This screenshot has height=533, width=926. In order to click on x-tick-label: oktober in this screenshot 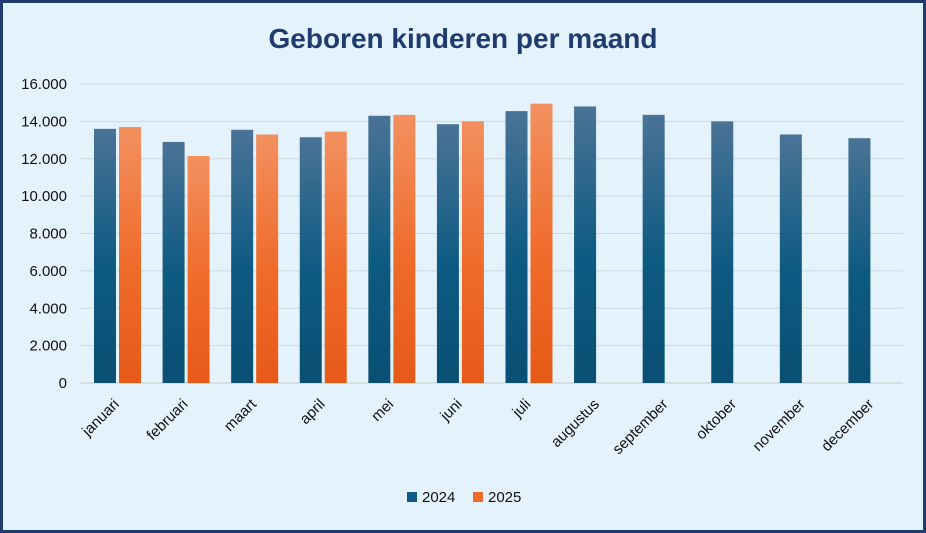, I will do `click(716, 419)`.